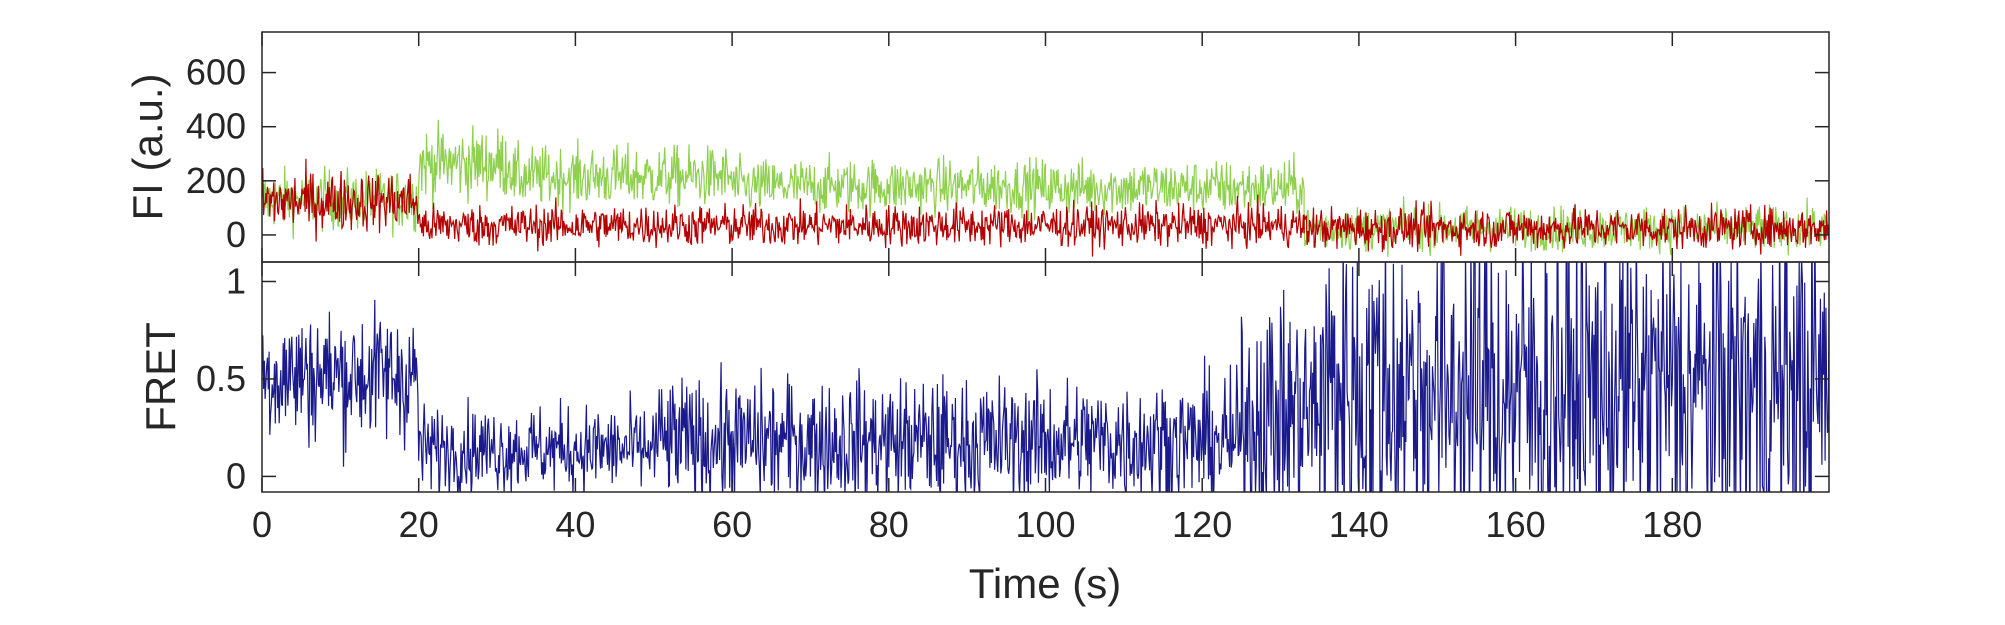 This screenshot has height=625, width=2005. What do you see at coordinates (221, 378) in the screenshot?
I see `fret-y-tick-label: 0.5` at bounding box center [221, 378].